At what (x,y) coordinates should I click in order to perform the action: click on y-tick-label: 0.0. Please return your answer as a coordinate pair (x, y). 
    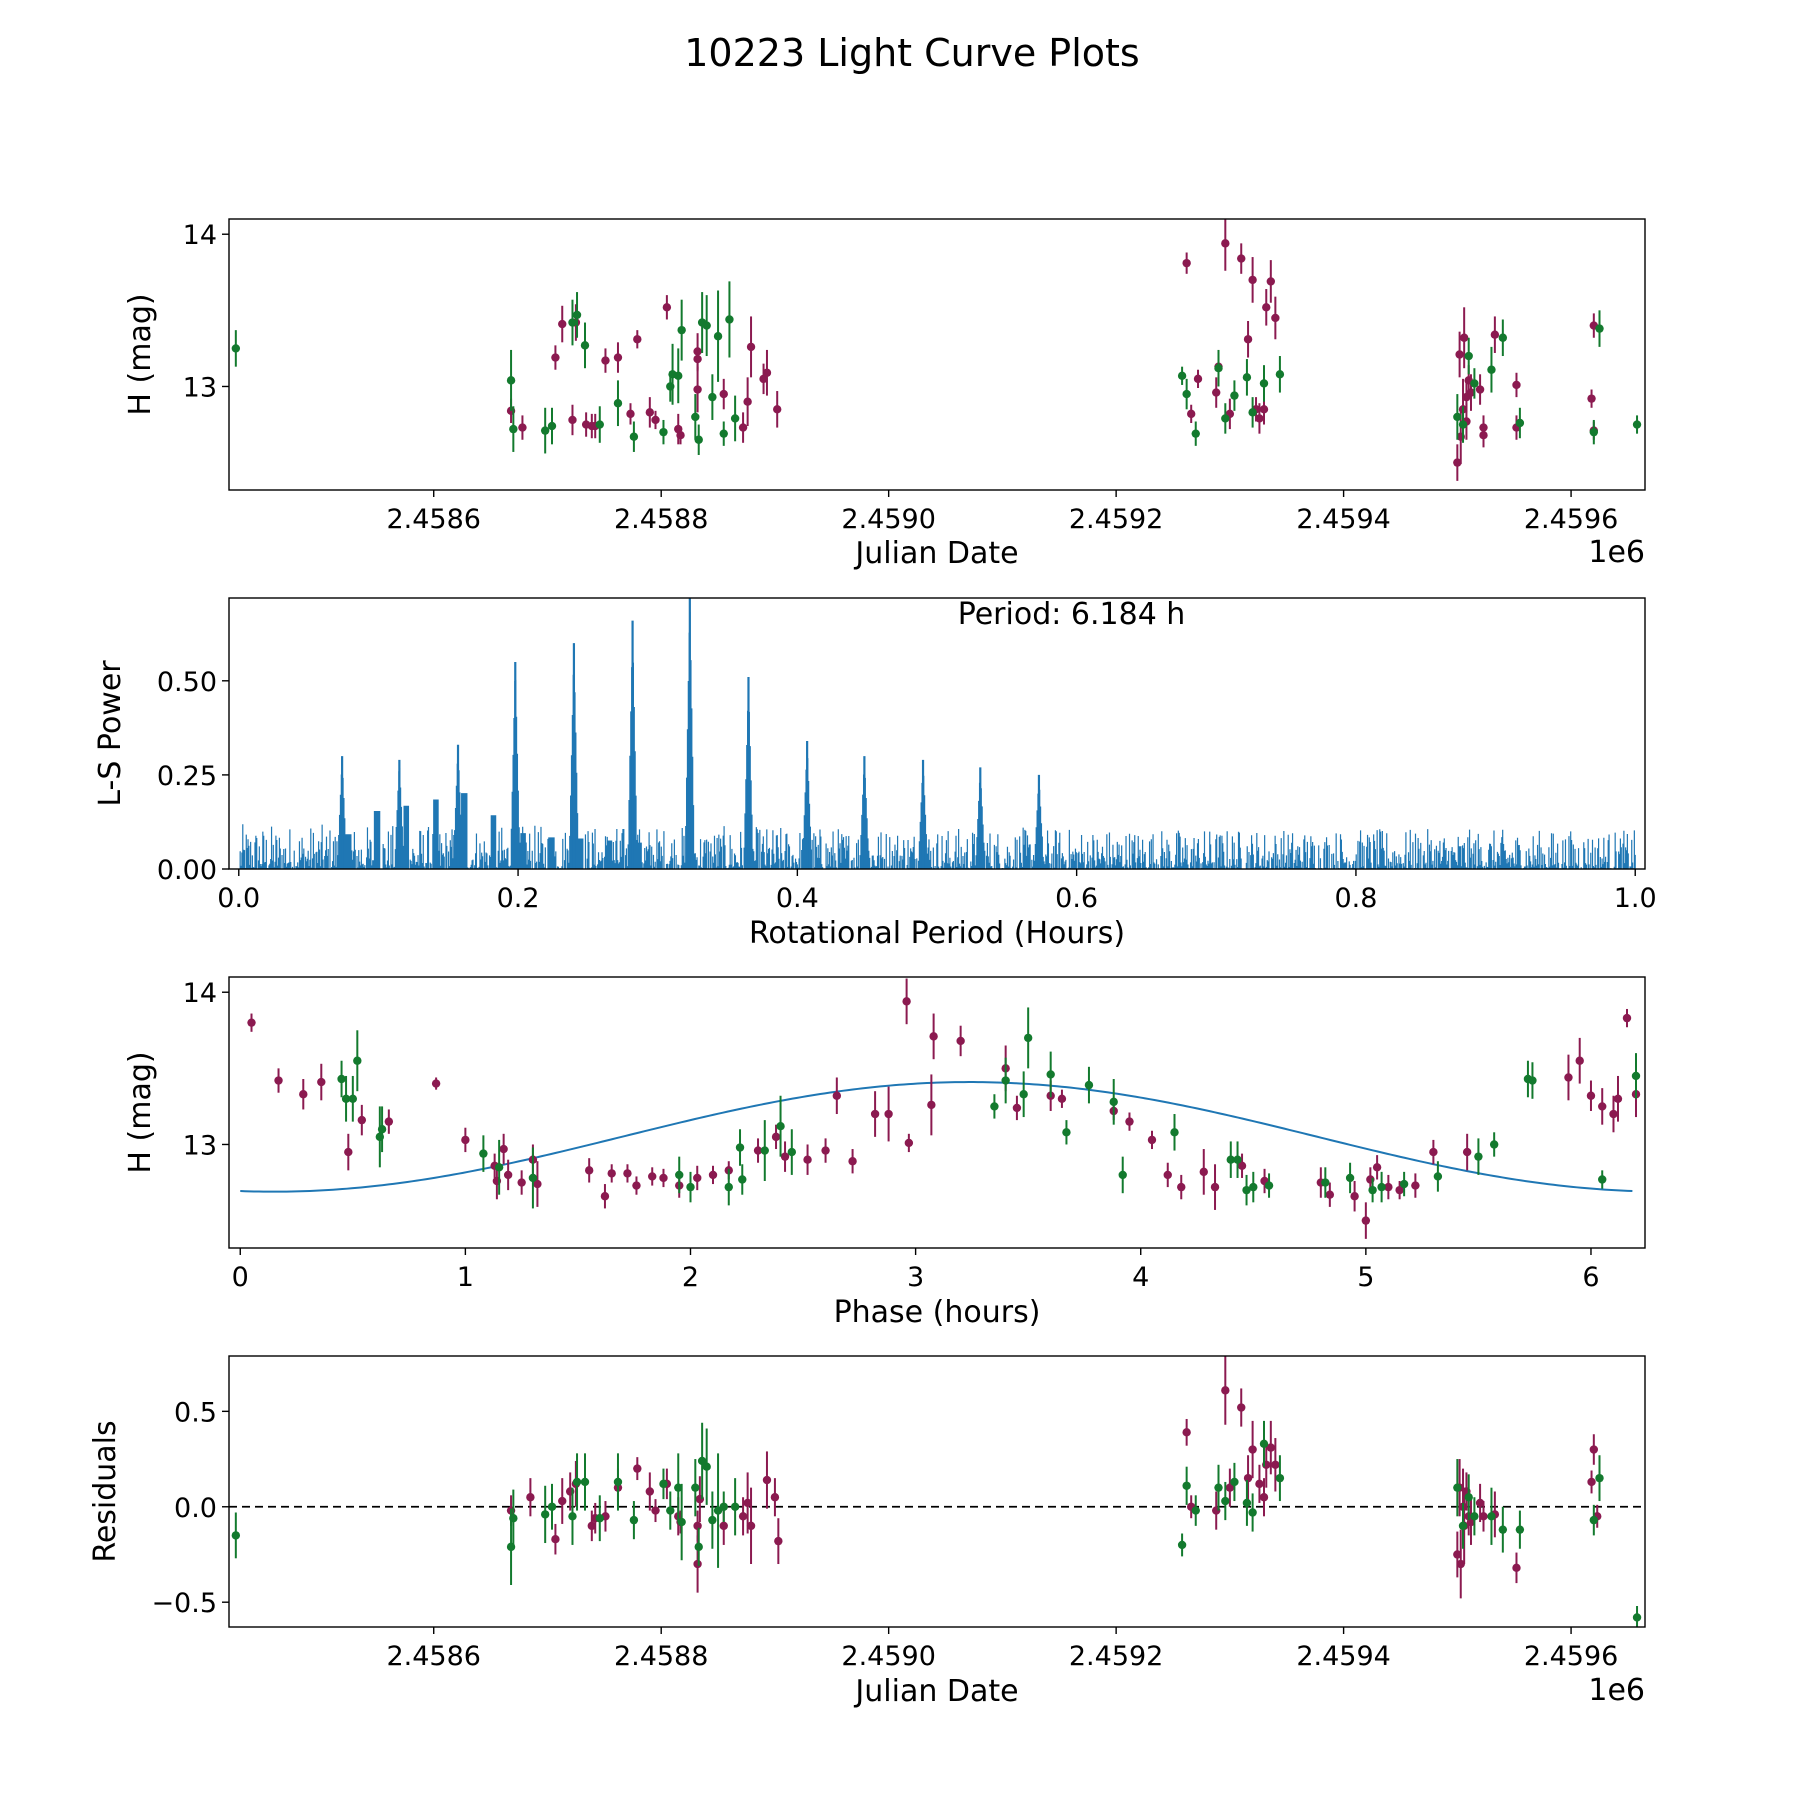
    Looking at the image, I should click on (195, 1508).